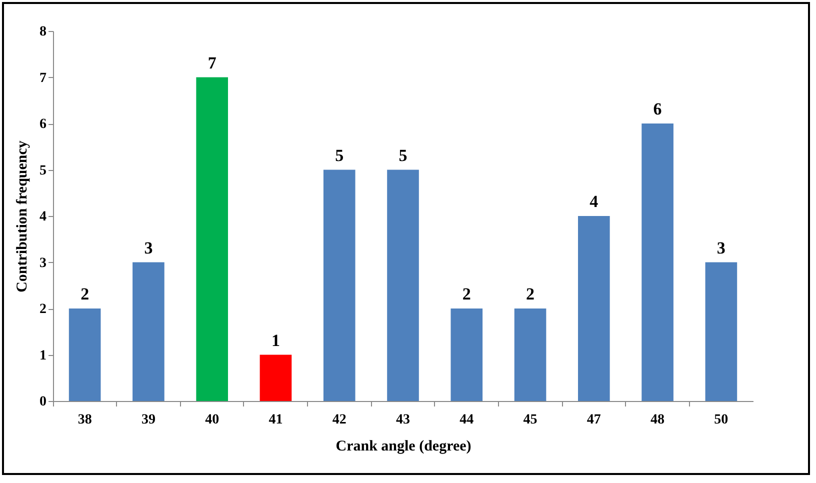 The image size is (816, 483). Describe the element at coordinates (85, 420) in the screenshot. I see `x-tick-label: 38` at that location.